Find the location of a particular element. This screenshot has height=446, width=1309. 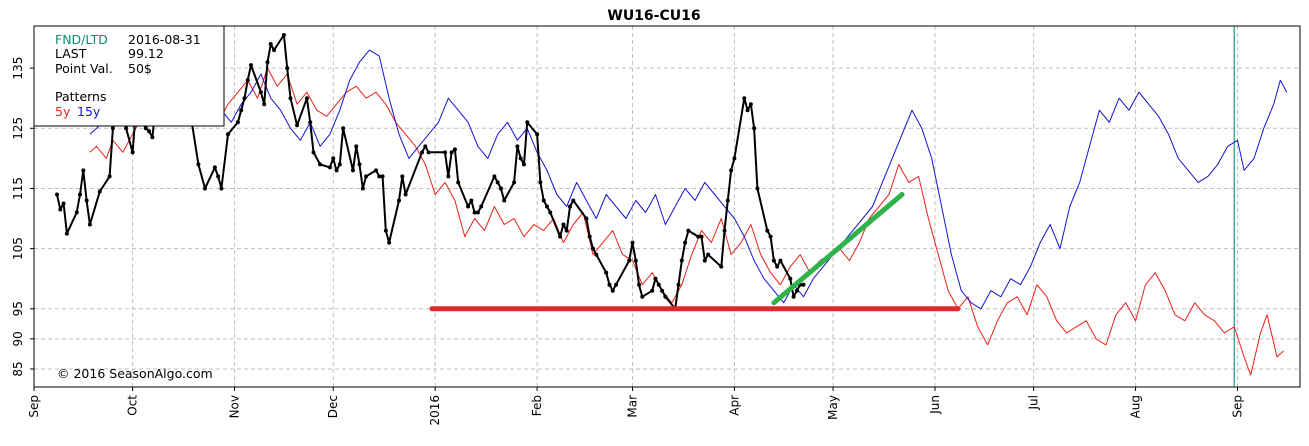

y-axis: 85 90 95 105 115 125 135 is located at coordinates (22, 217).